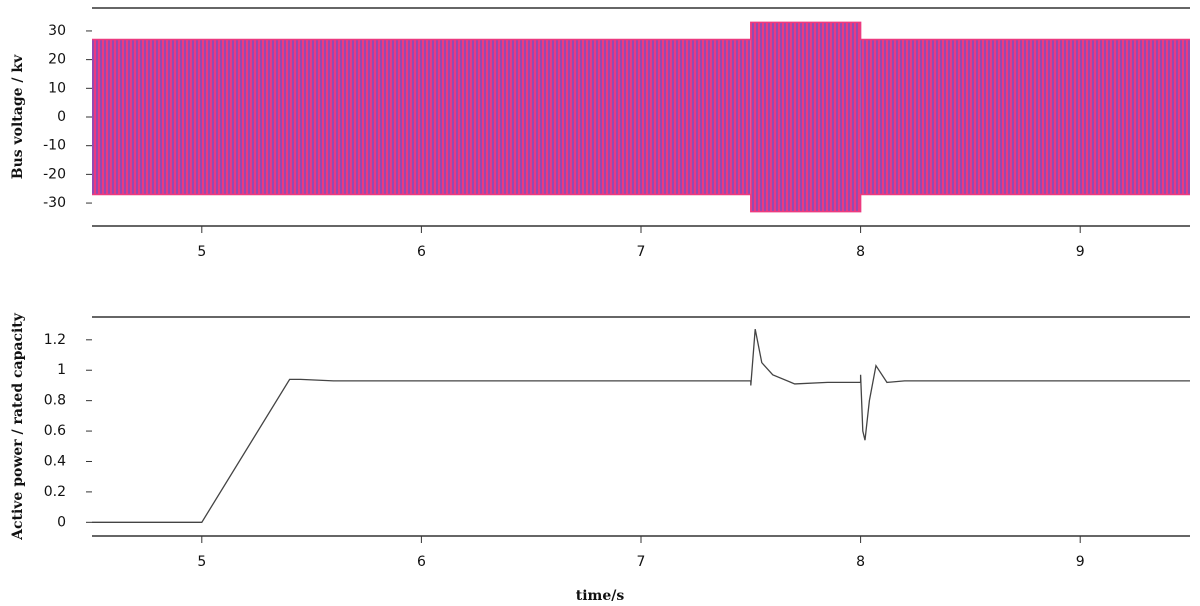 The image size is (1200, 606). Describe the element at coordinates (57, 60) in the screenshot. I see `y-tick-label: 20` at that location.